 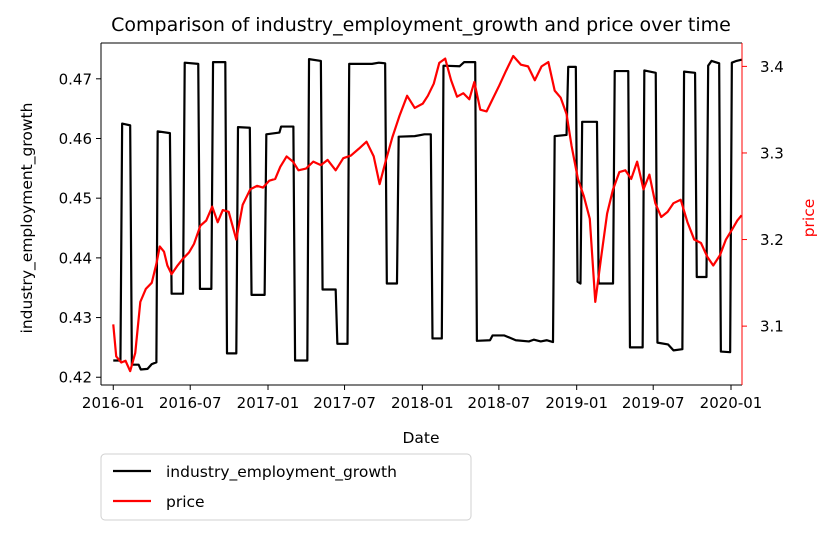 What do you see at coordinates (185, 502) in the screenshot?
I see `legend-label-price: price` at bounding box center [185, 502].